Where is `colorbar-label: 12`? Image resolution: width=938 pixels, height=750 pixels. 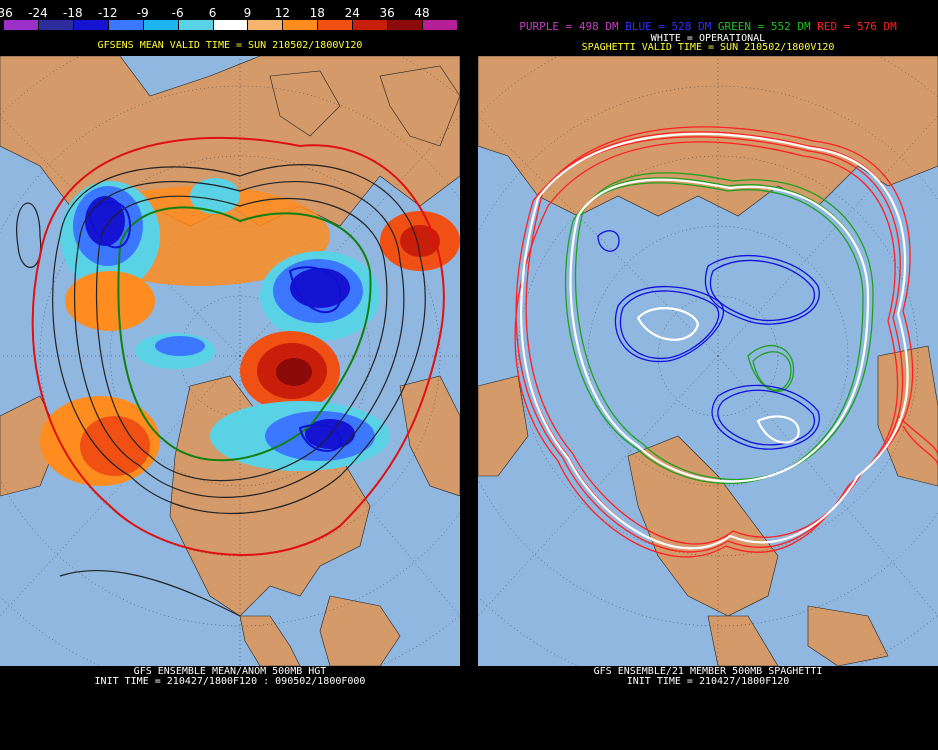 colorbar-label: 12 is located at coordinates (282, 13).